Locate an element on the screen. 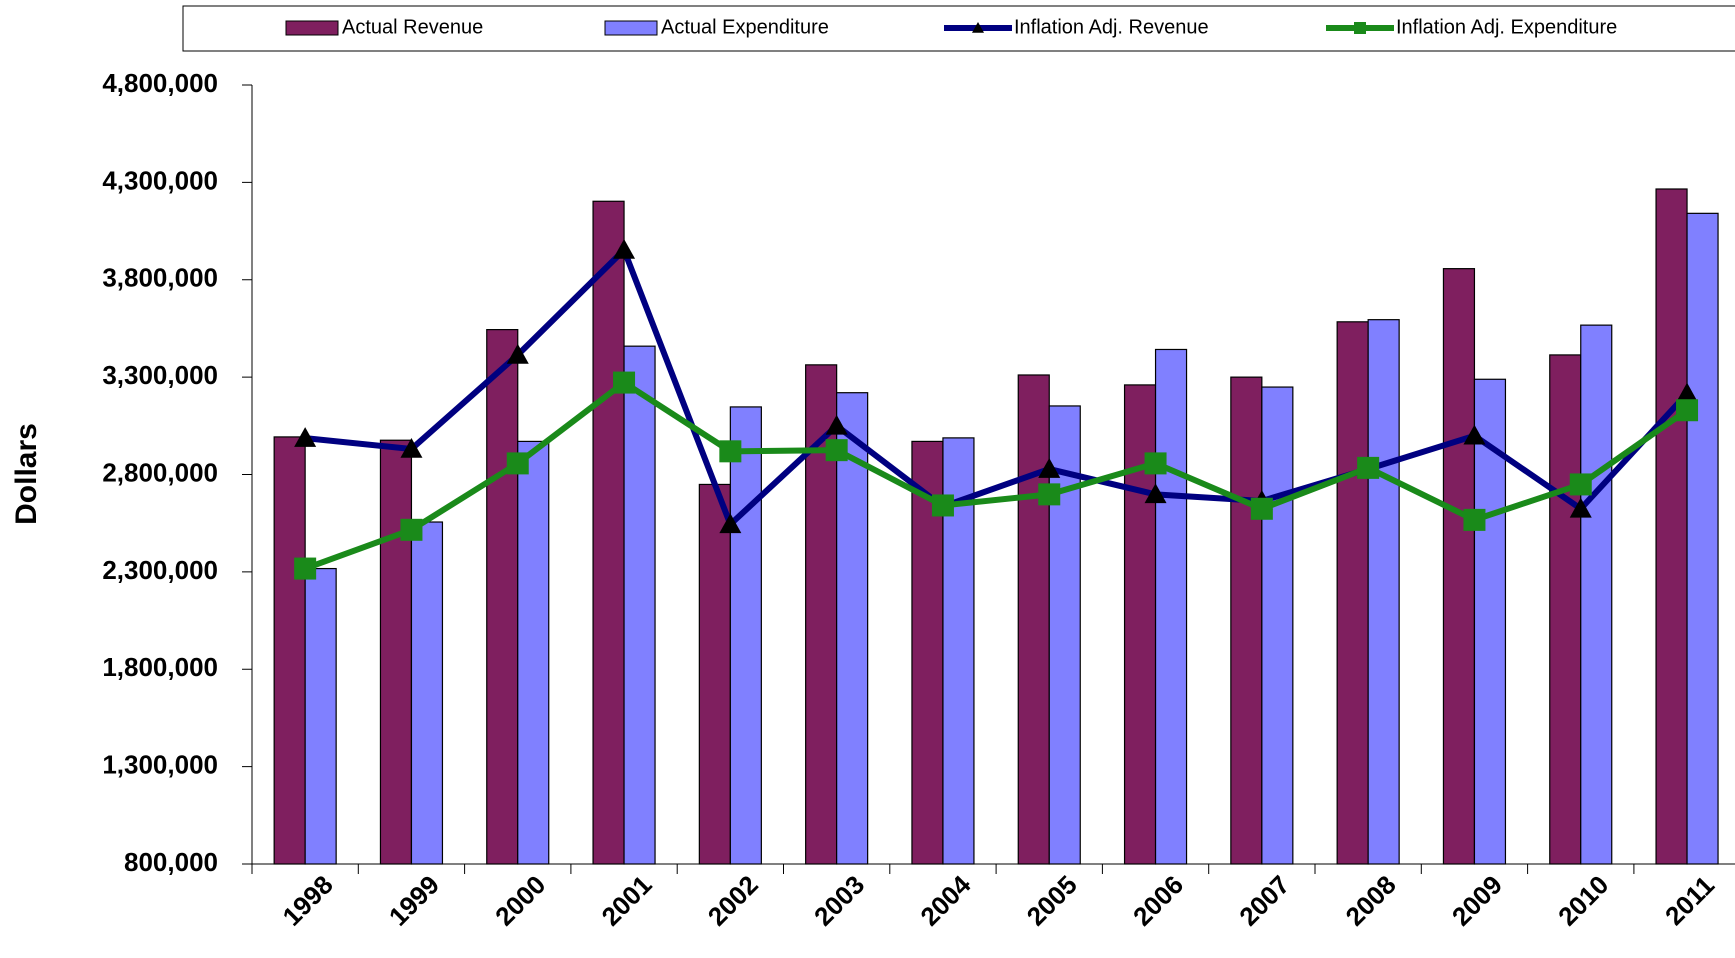  y-tick-label: 800,000 is located at coordinates (171, 862).